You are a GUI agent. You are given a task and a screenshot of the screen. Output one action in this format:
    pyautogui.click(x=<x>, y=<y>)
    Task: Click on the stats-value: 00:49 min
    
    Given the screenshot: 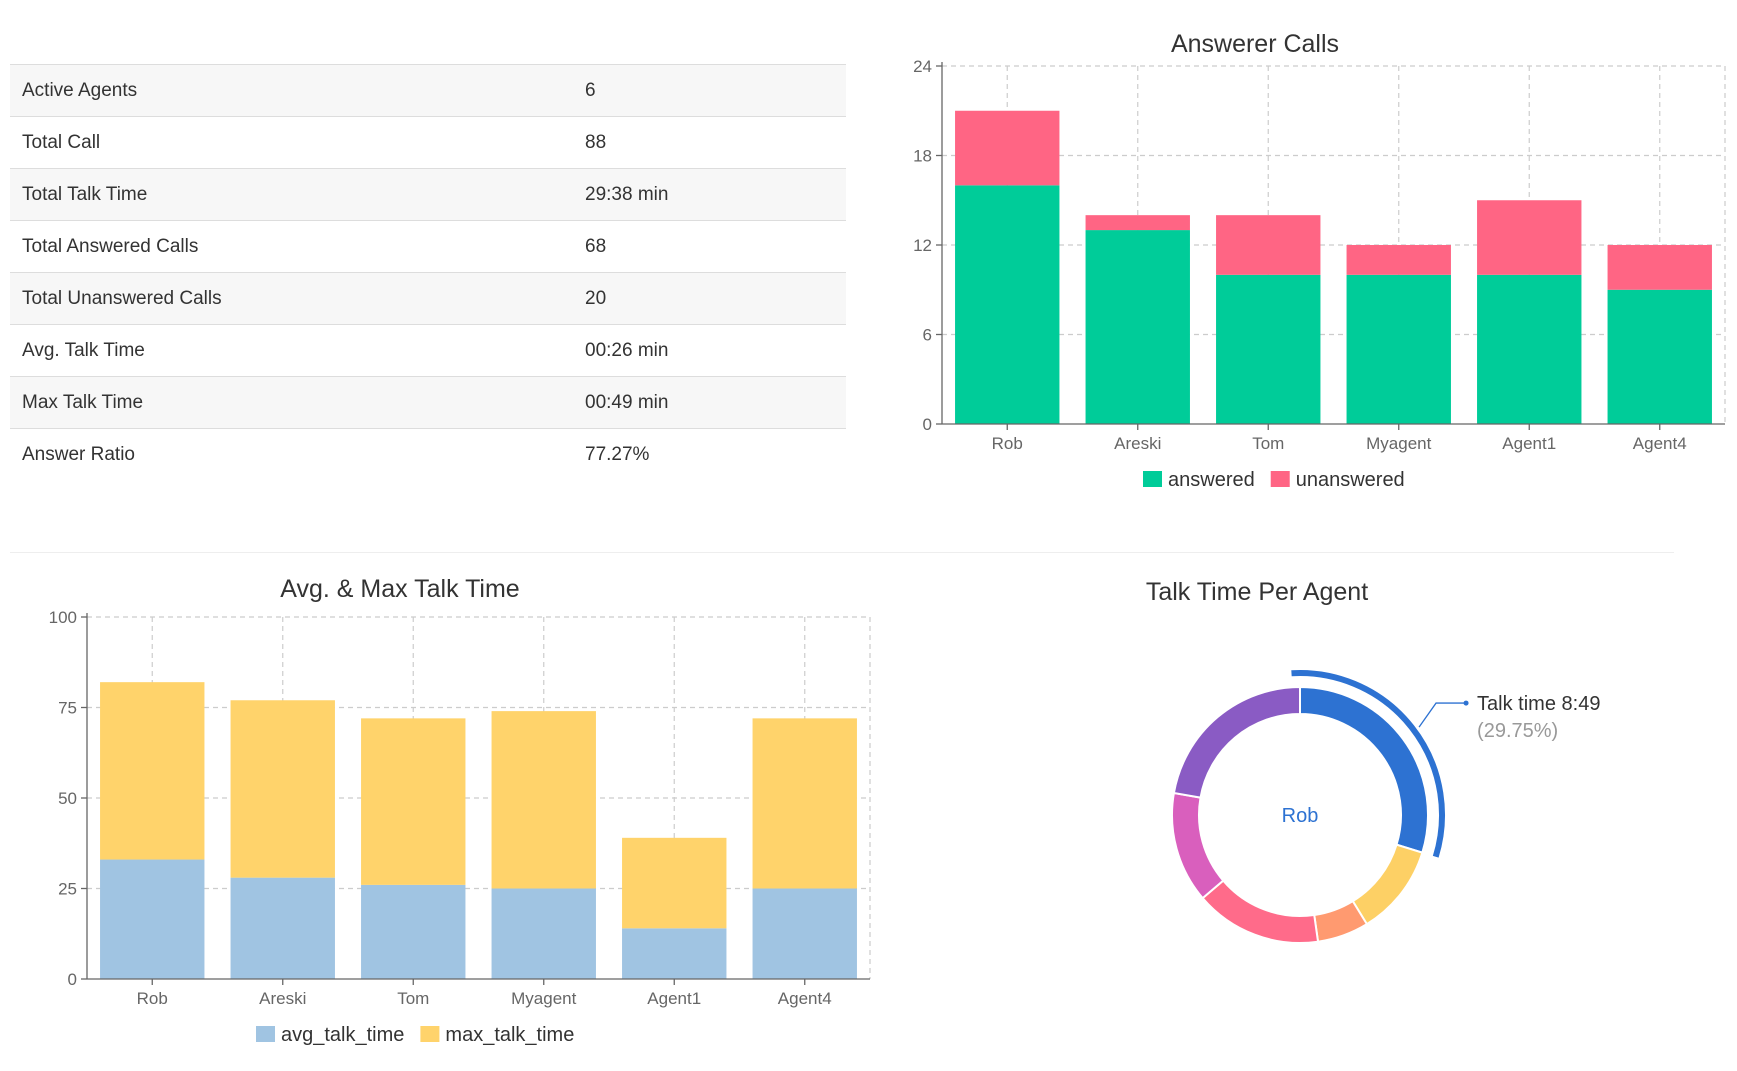 What is the action you would take?
    pyautogui.click(x=709, y=402)
    